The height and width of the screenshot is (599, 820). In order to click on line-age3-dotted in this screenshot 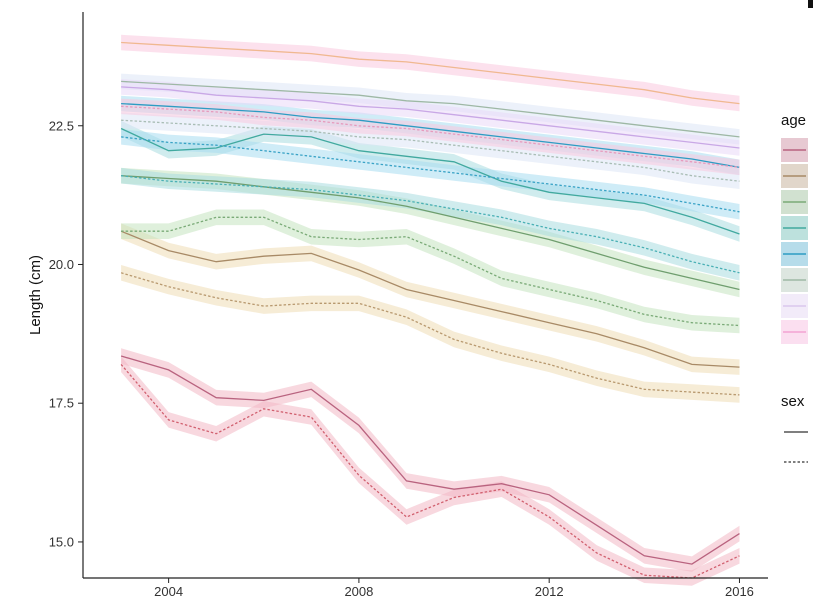, I will do `click(430, 271)`.